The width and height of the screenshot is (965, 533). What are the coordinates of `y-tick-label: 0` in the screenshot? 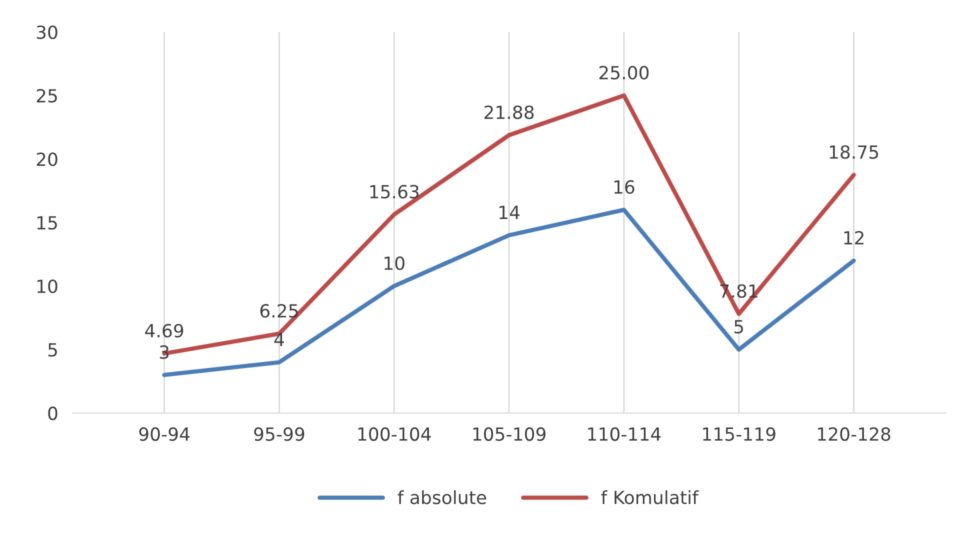 It's located at (53, 413).